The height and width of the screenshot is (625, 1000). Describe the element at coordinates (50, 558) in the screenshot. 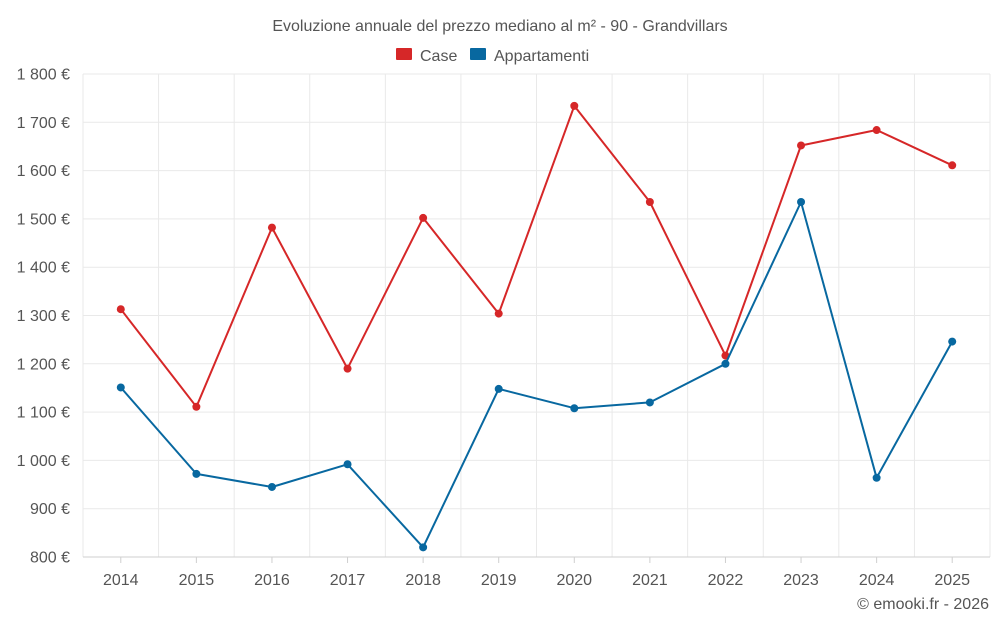

I see `y-tick-label: 800 €` at that location.